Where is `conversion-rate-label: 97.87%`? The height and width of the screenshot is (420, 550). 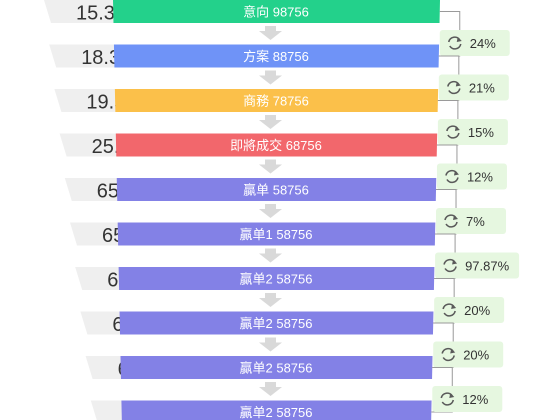
conversion-rate-label: 97.87% is located at coordinates (487, 266).